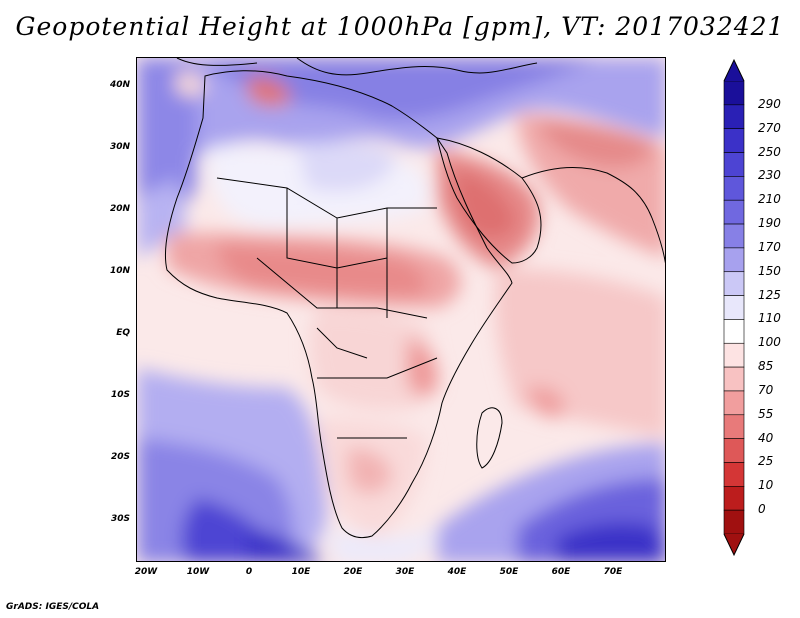 Image resolution: width=800 pixels, height=618 pixels. I want to click on lon-label: 60E, so click(561, 572).